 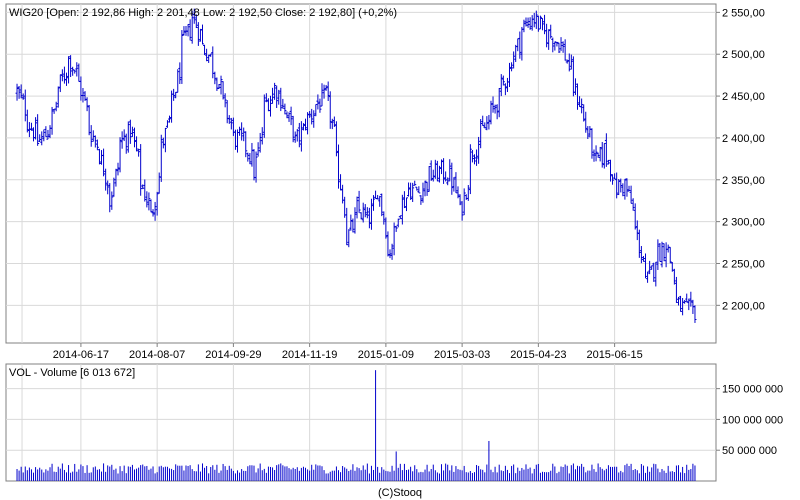 What do you see at coordinates (157, 355) in the screenshot?
I see `x-tick-label: 2014-08-07` at bounding box center [157, 355].